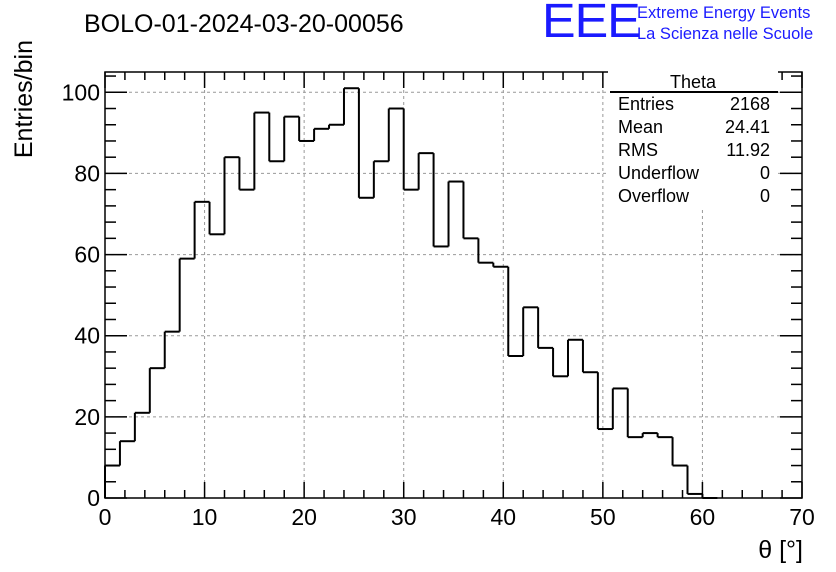 This screenshot has width=836, height=572. I want to click on stat-row-mean: Mean 24.41, so click(694, 128).